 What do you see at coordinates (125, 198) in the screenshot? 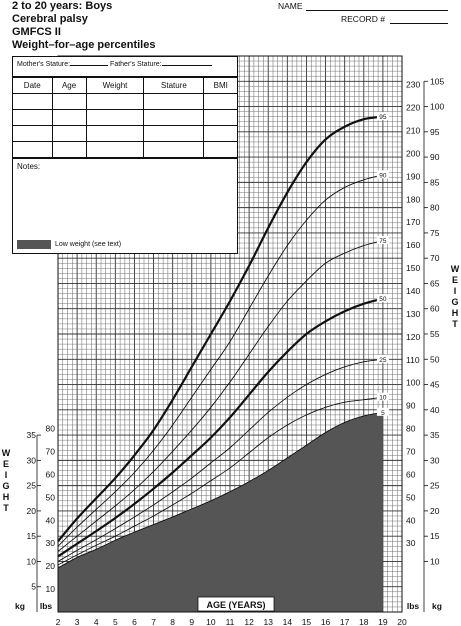
I see `notes-area: Notes:` at bounding box center [125, 198].